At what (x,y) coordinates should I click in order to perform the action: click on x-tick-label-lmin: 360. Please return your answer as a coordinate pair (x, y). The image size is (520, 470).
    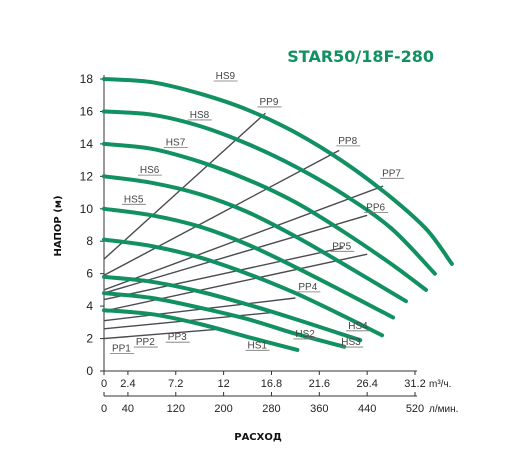
    Looking at the image, I should click on (319, 409).